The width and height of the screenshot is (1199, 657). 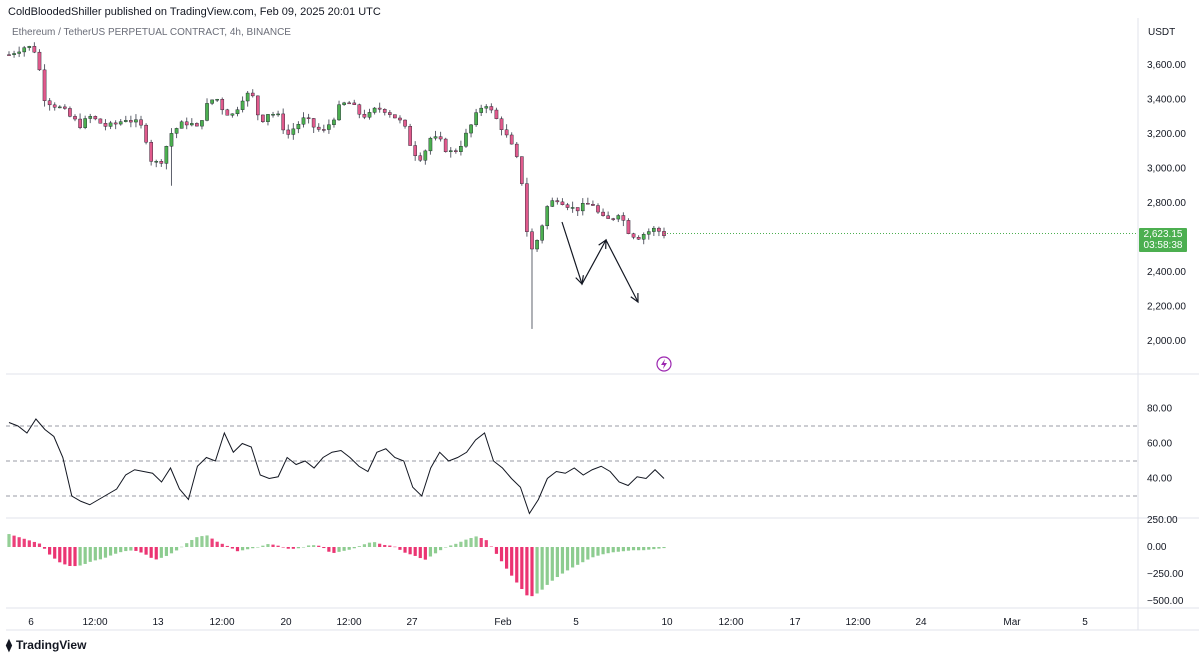 I want to click on hist-tick-label: 0.00, so click(x=1157, y=547).